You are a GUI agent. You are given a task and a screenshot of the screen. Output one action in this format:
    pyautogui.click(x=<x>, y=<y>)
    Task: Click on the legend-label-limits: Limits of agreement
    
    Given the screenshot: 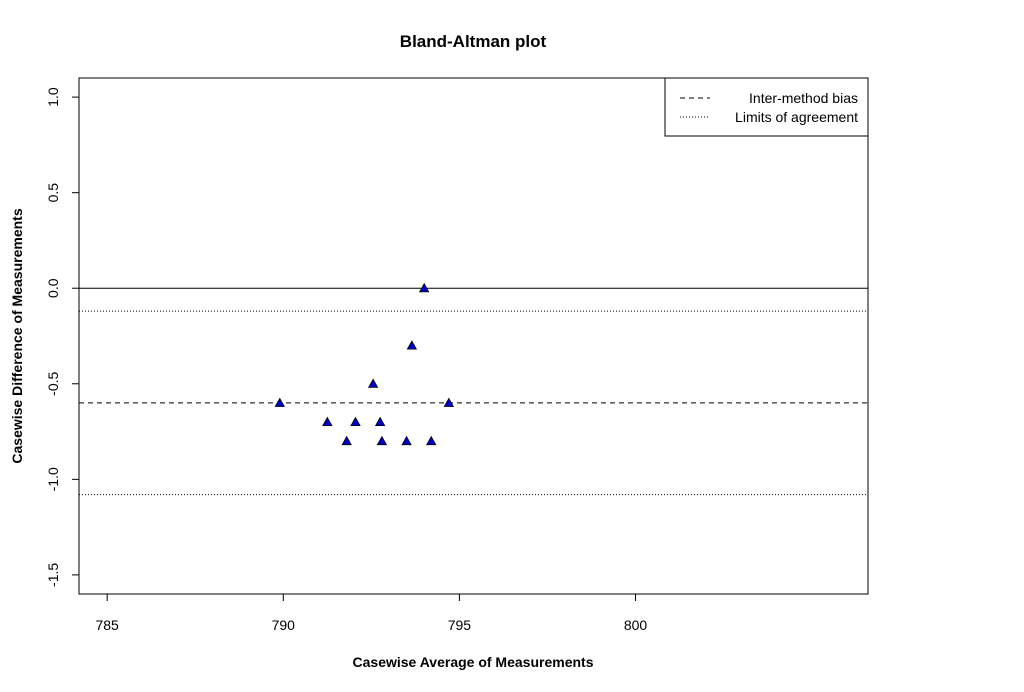 What is the action you would take?
    pyautogui.click(x=796, y=117)
    